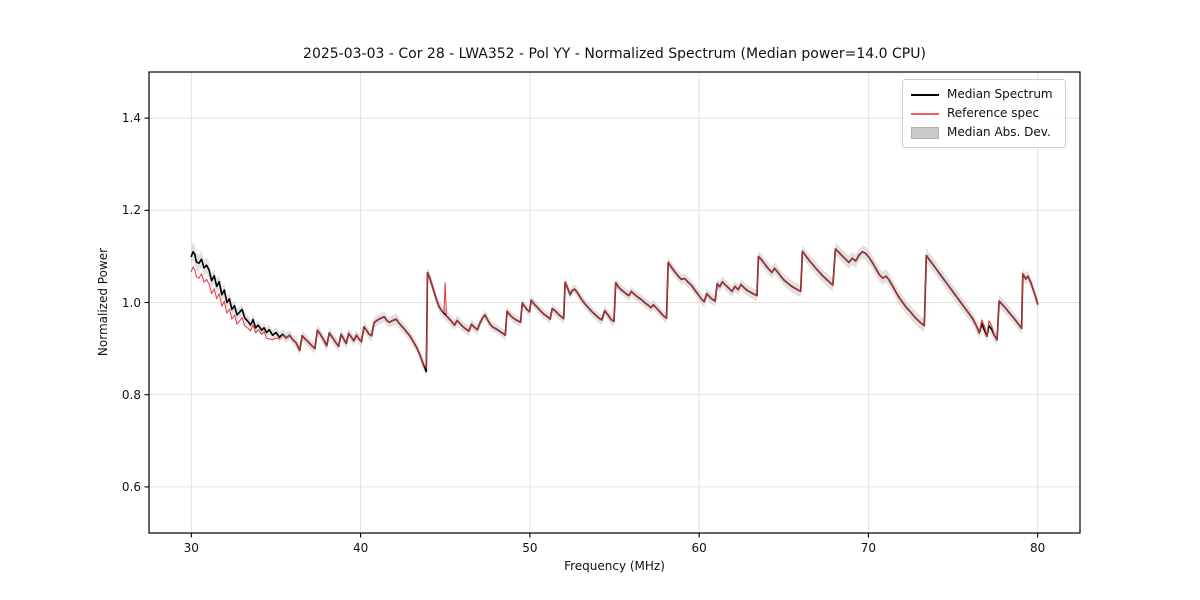  Describe the element at coordinates (925, 113) in the screenshot. I see `reference-spec-legend-line` at that location.